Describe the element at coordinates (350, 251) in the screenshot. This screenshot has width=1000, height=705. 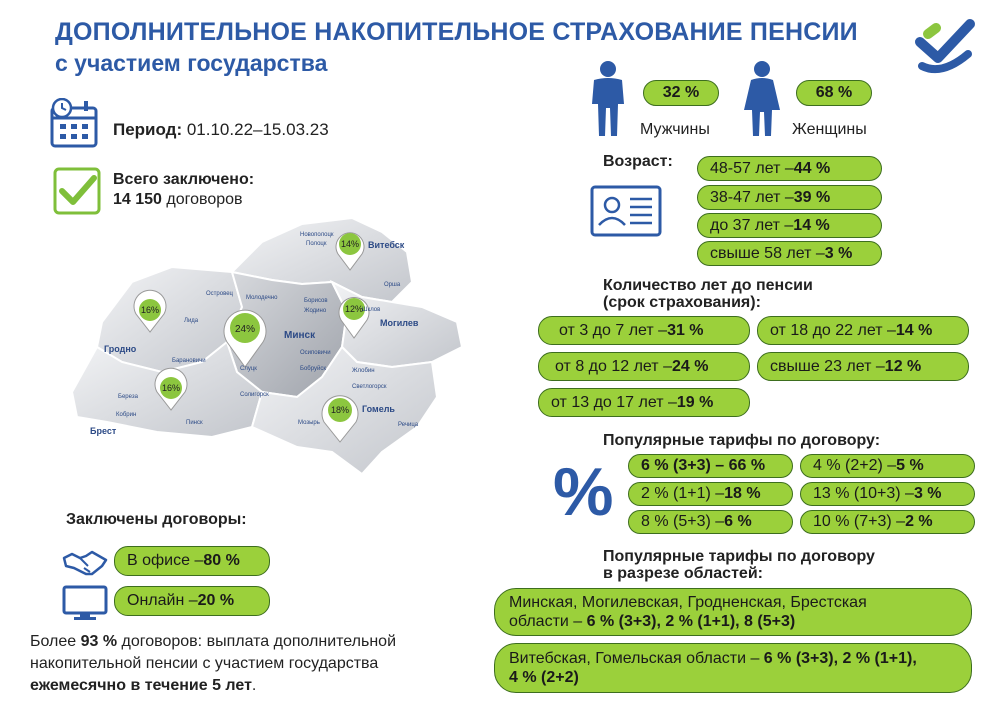
I see `pin-vitebsk: 14%` at that location.